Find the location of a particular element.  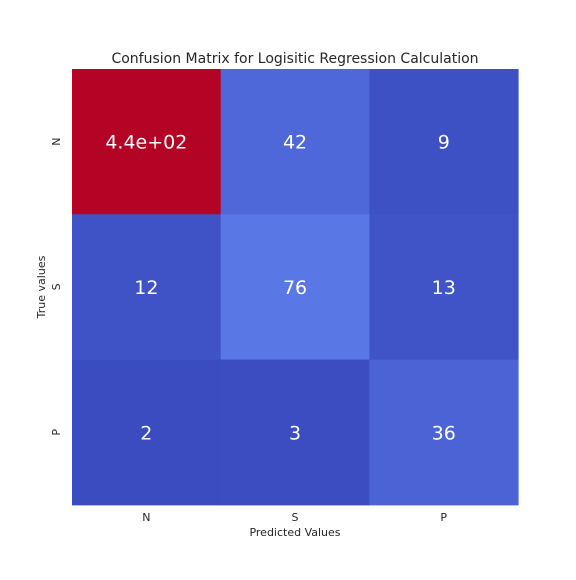

cell-value-label: 12 is located at coordinates (146, 288).